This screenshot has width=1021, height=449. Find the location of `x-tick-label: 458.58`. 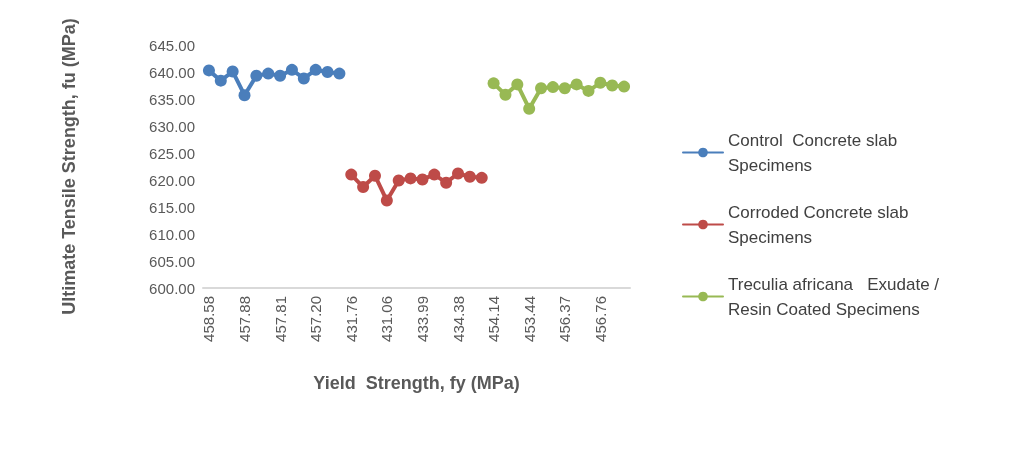

x-tick-label: 458.58 is located at coordinates (209, 319).